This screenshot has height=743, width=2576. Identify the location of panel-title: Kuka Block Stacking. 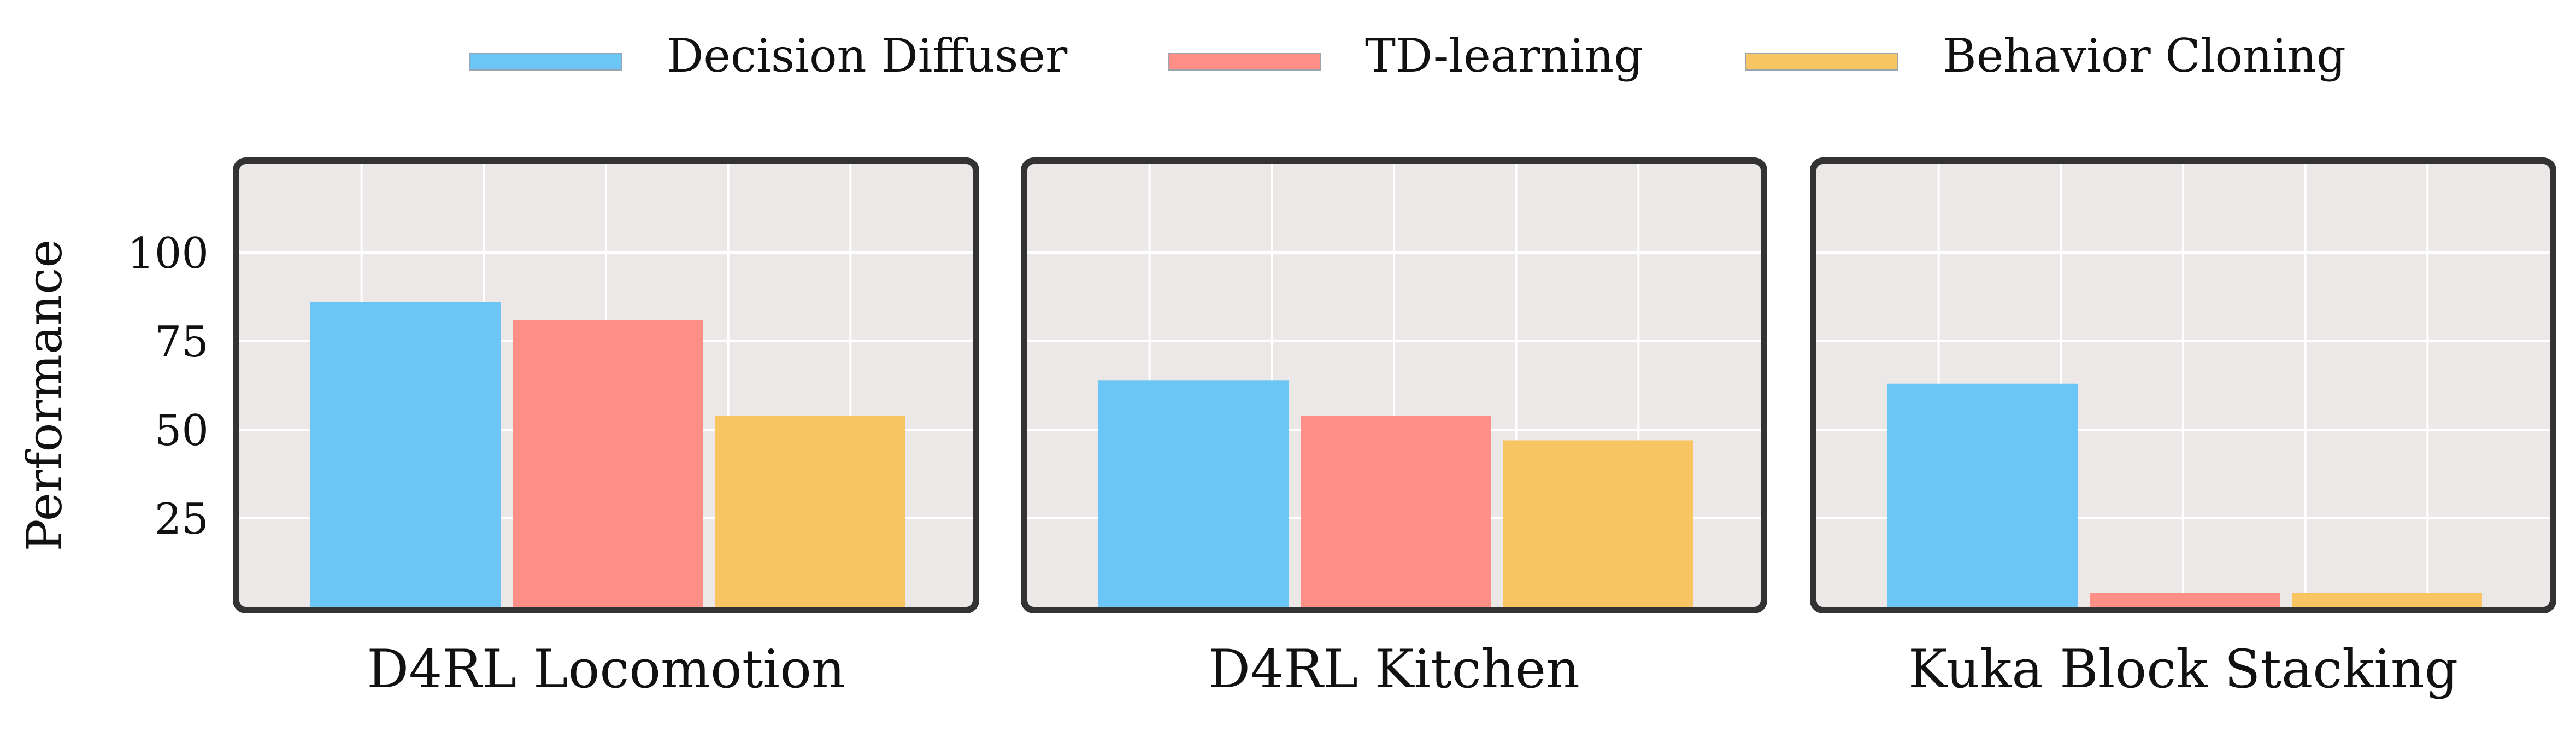
(2183, 669).